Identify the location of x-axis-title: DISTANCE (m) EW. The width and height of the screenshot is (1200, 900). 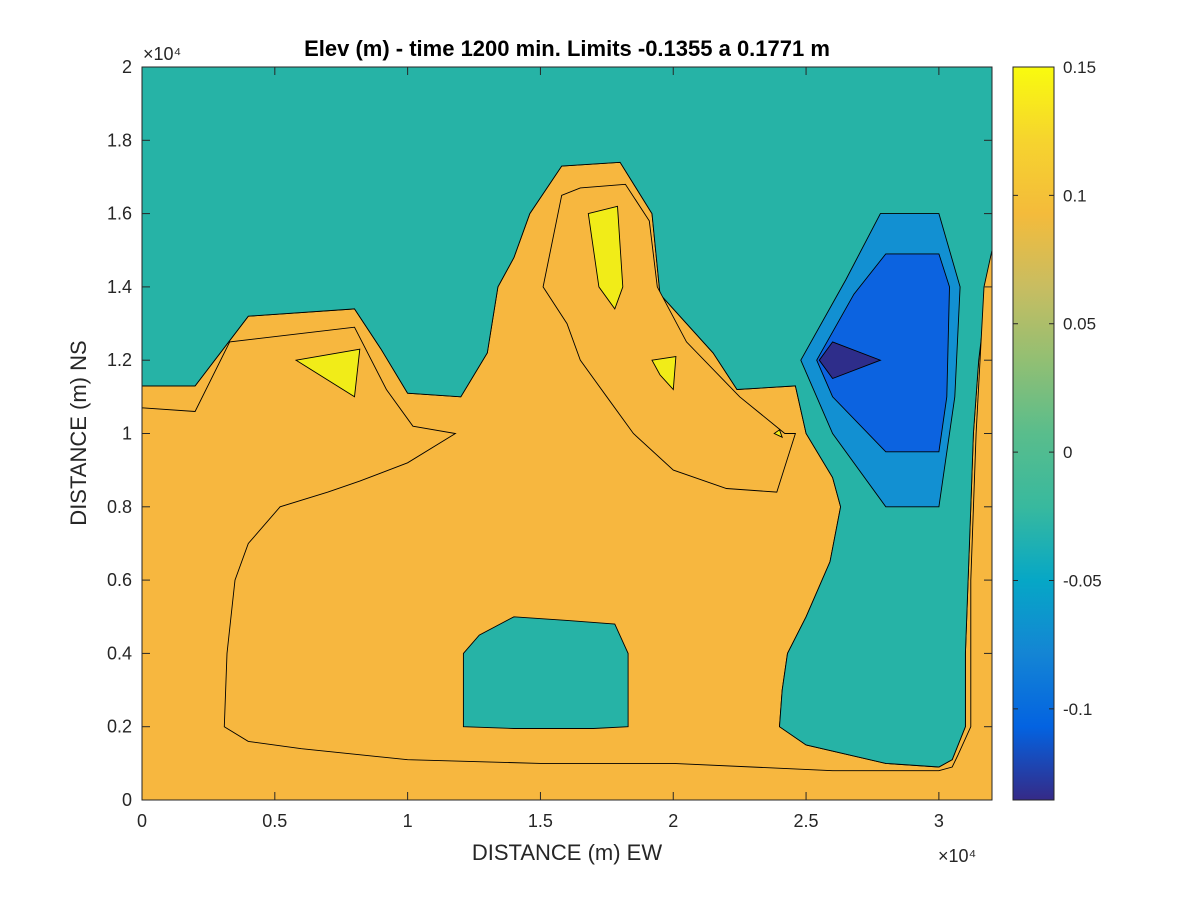
(567, 852).